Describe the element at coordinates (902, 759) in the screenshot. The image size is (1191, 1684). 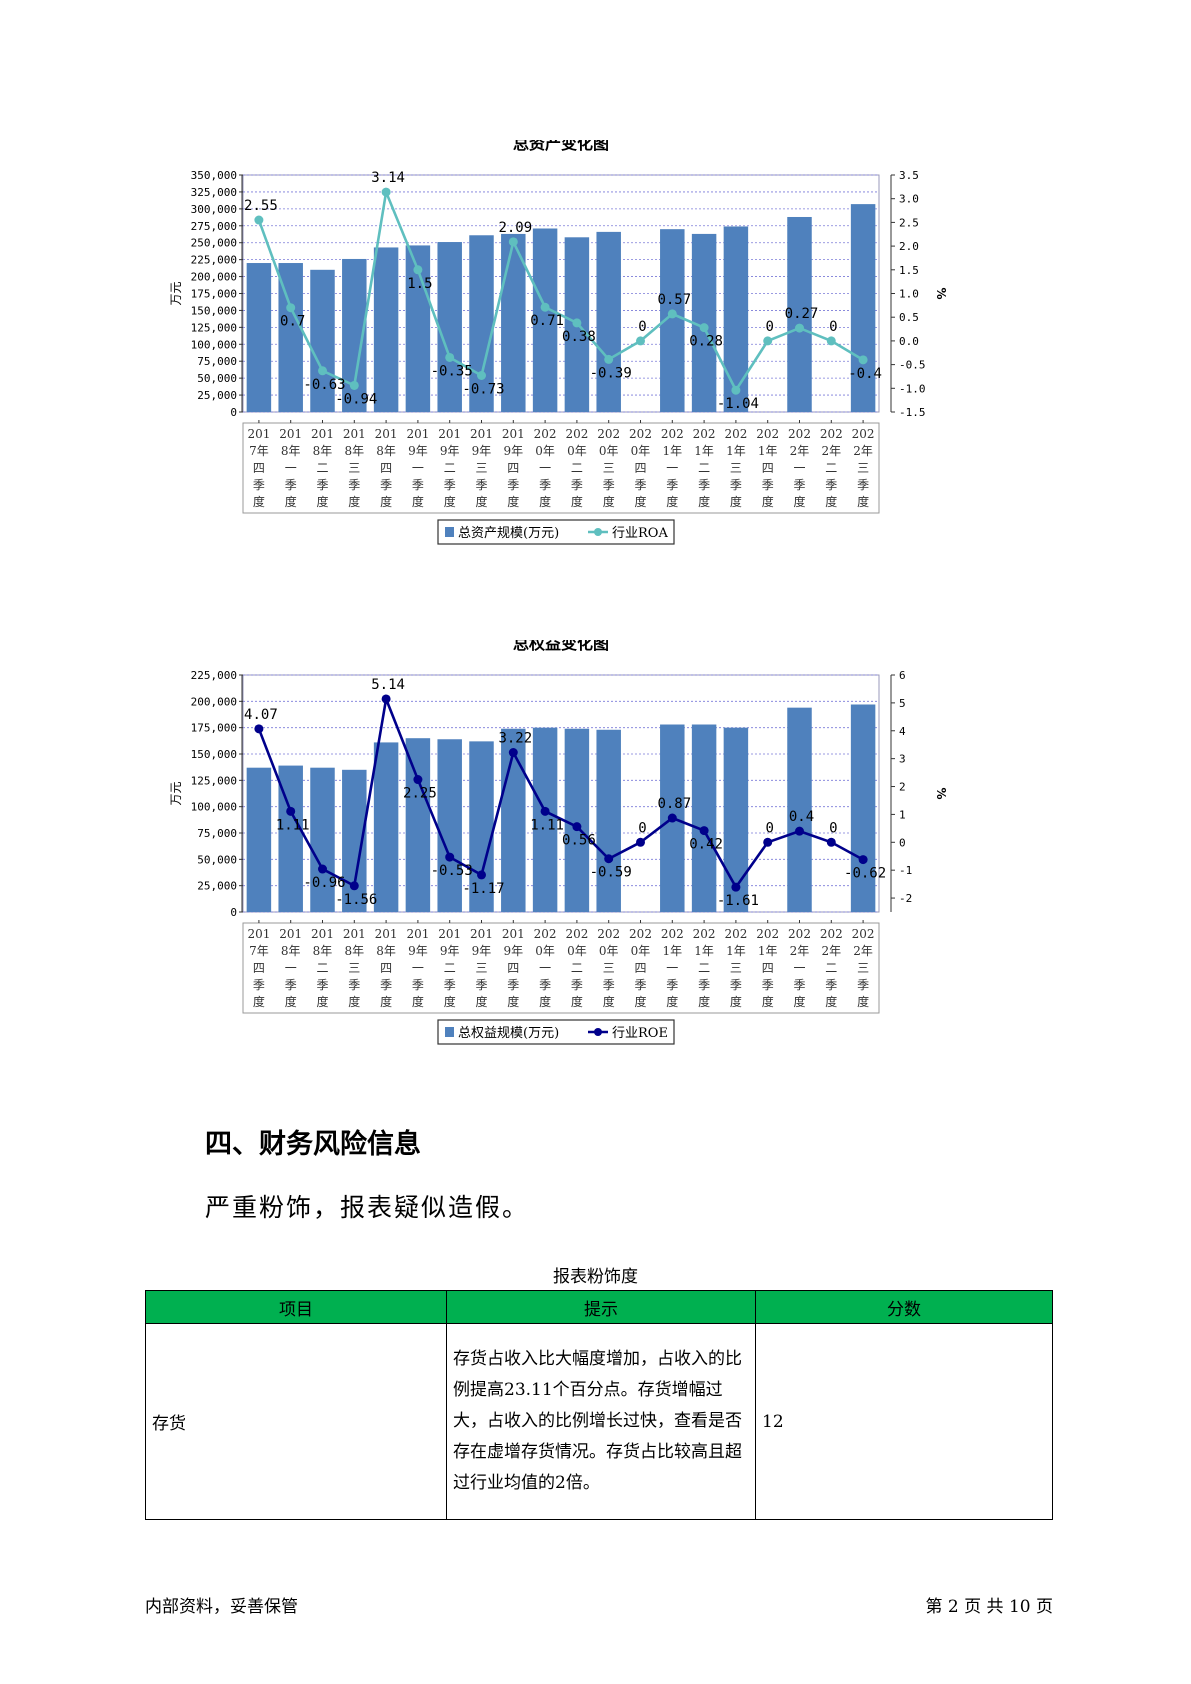
I see `equity-y2-tick-label: 3` at that location.